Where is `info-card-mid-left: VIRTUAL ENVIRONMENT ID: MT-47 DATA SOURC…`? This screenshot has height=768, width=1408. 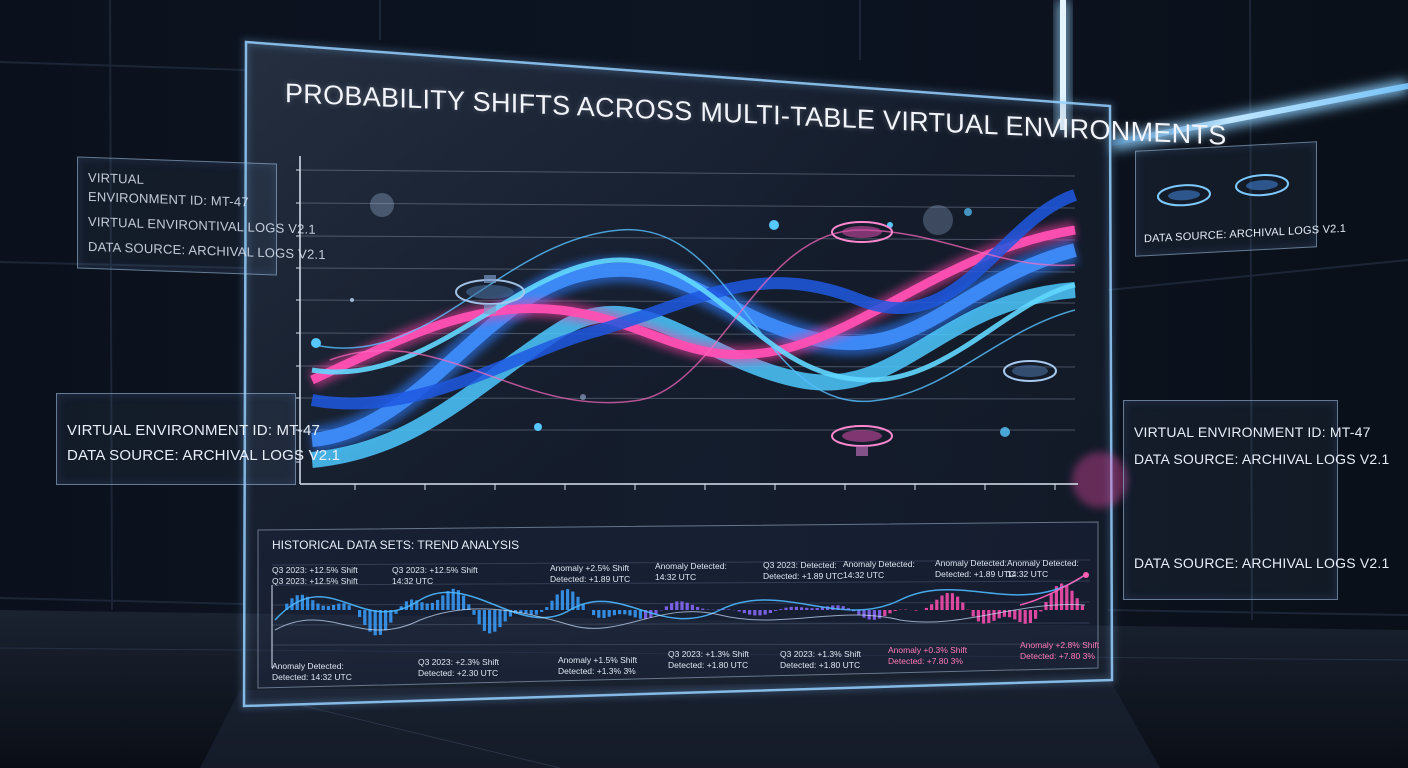
info-card-mid-left: VIRTUAL ENVIRONMENT ID: MT-47 DATA SOURC… is located at coordinates (198, 439).